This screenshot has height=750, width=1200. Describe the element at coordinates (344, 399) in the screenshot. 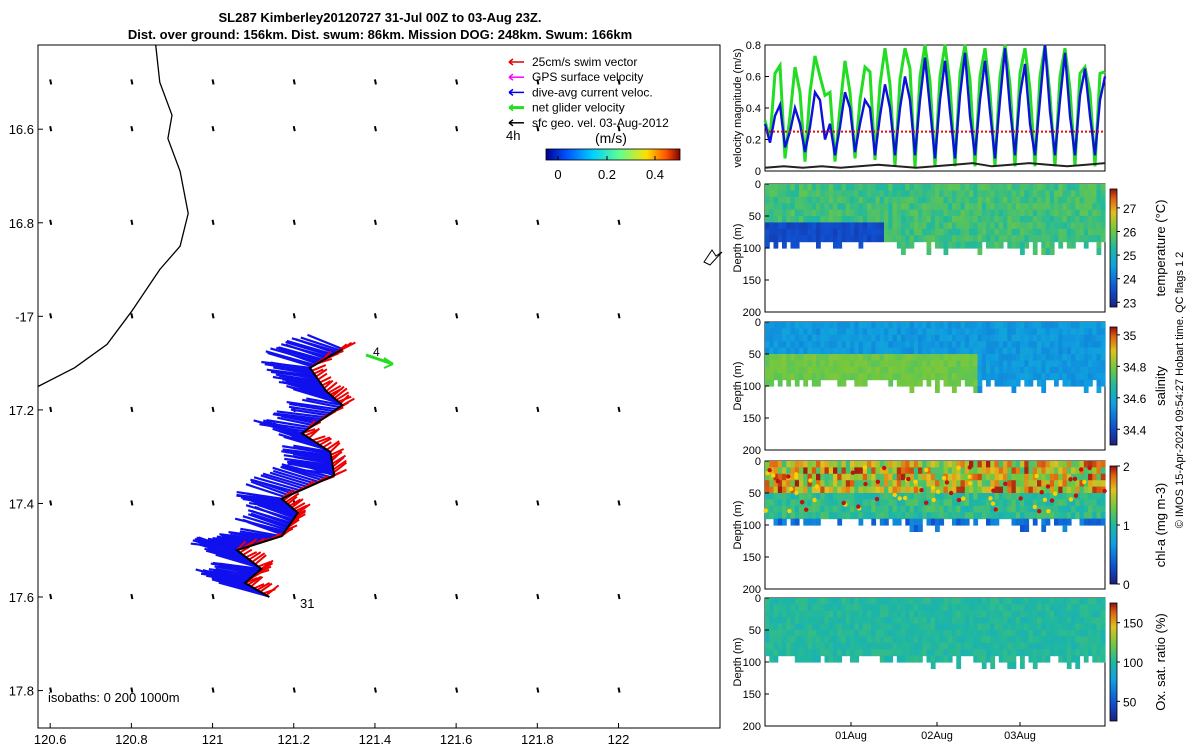

I see `swim-vector` at that location.